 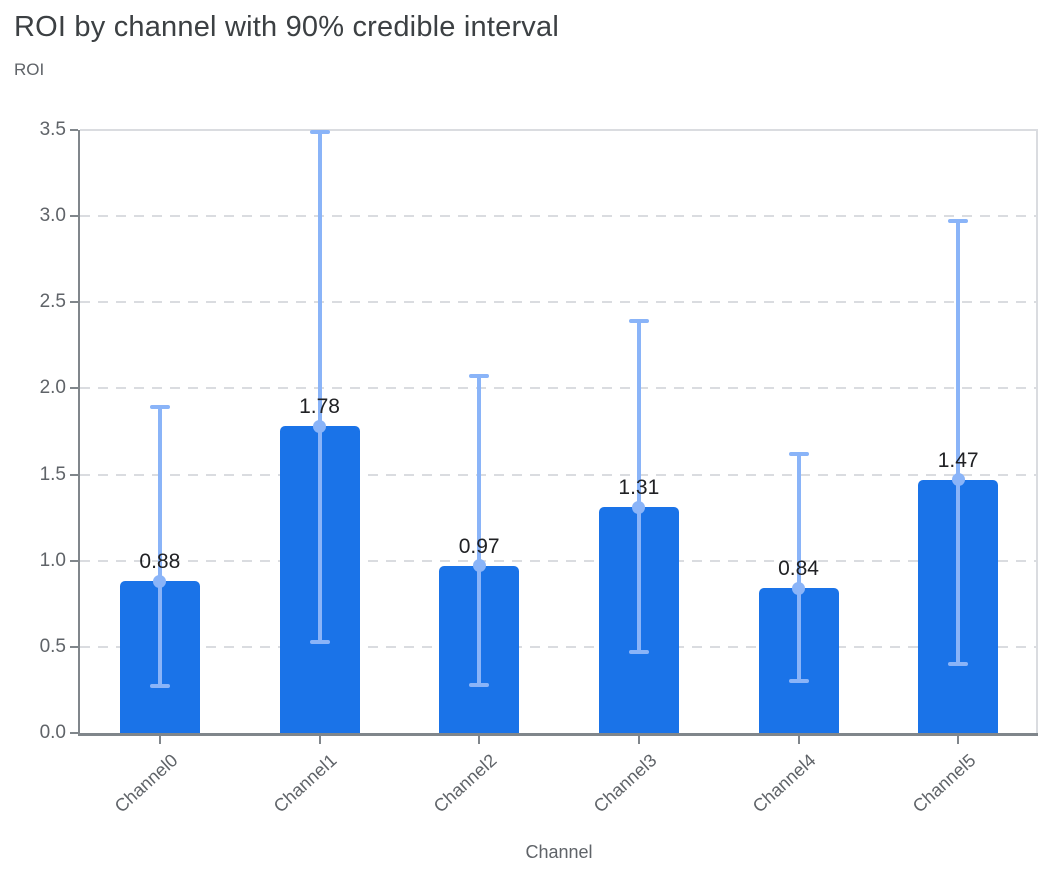 I want to click on x-tick-label: Channel2, so click(x=465, y=783).